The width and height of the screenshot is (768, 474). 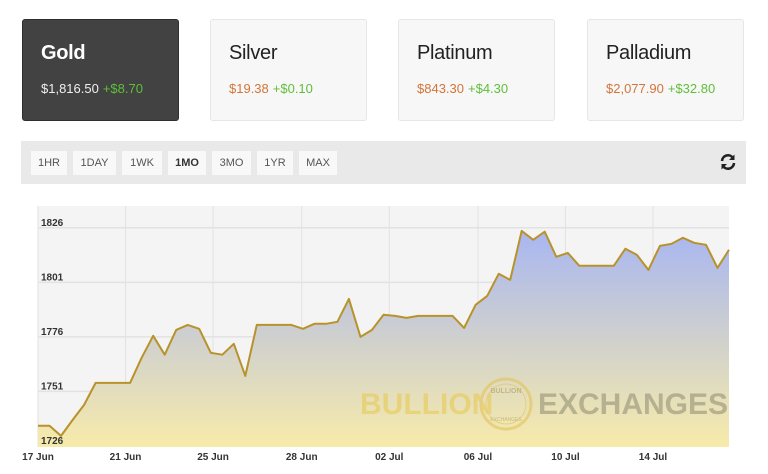 What do you see at coordinates (653, 457) in the screenshot?
I see `x-tick-label: 14 Jul` at bounding box center [653, 457].